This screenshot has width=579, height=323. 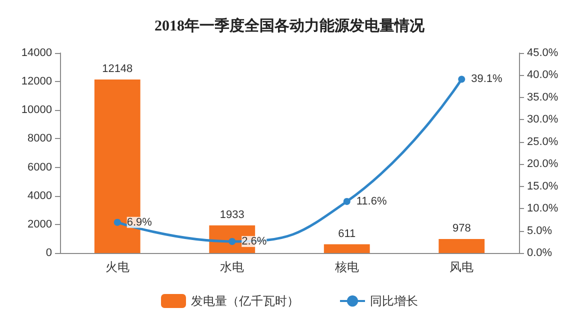 I want to click on x-tick-label: 风电, so click(x=462, y=267).